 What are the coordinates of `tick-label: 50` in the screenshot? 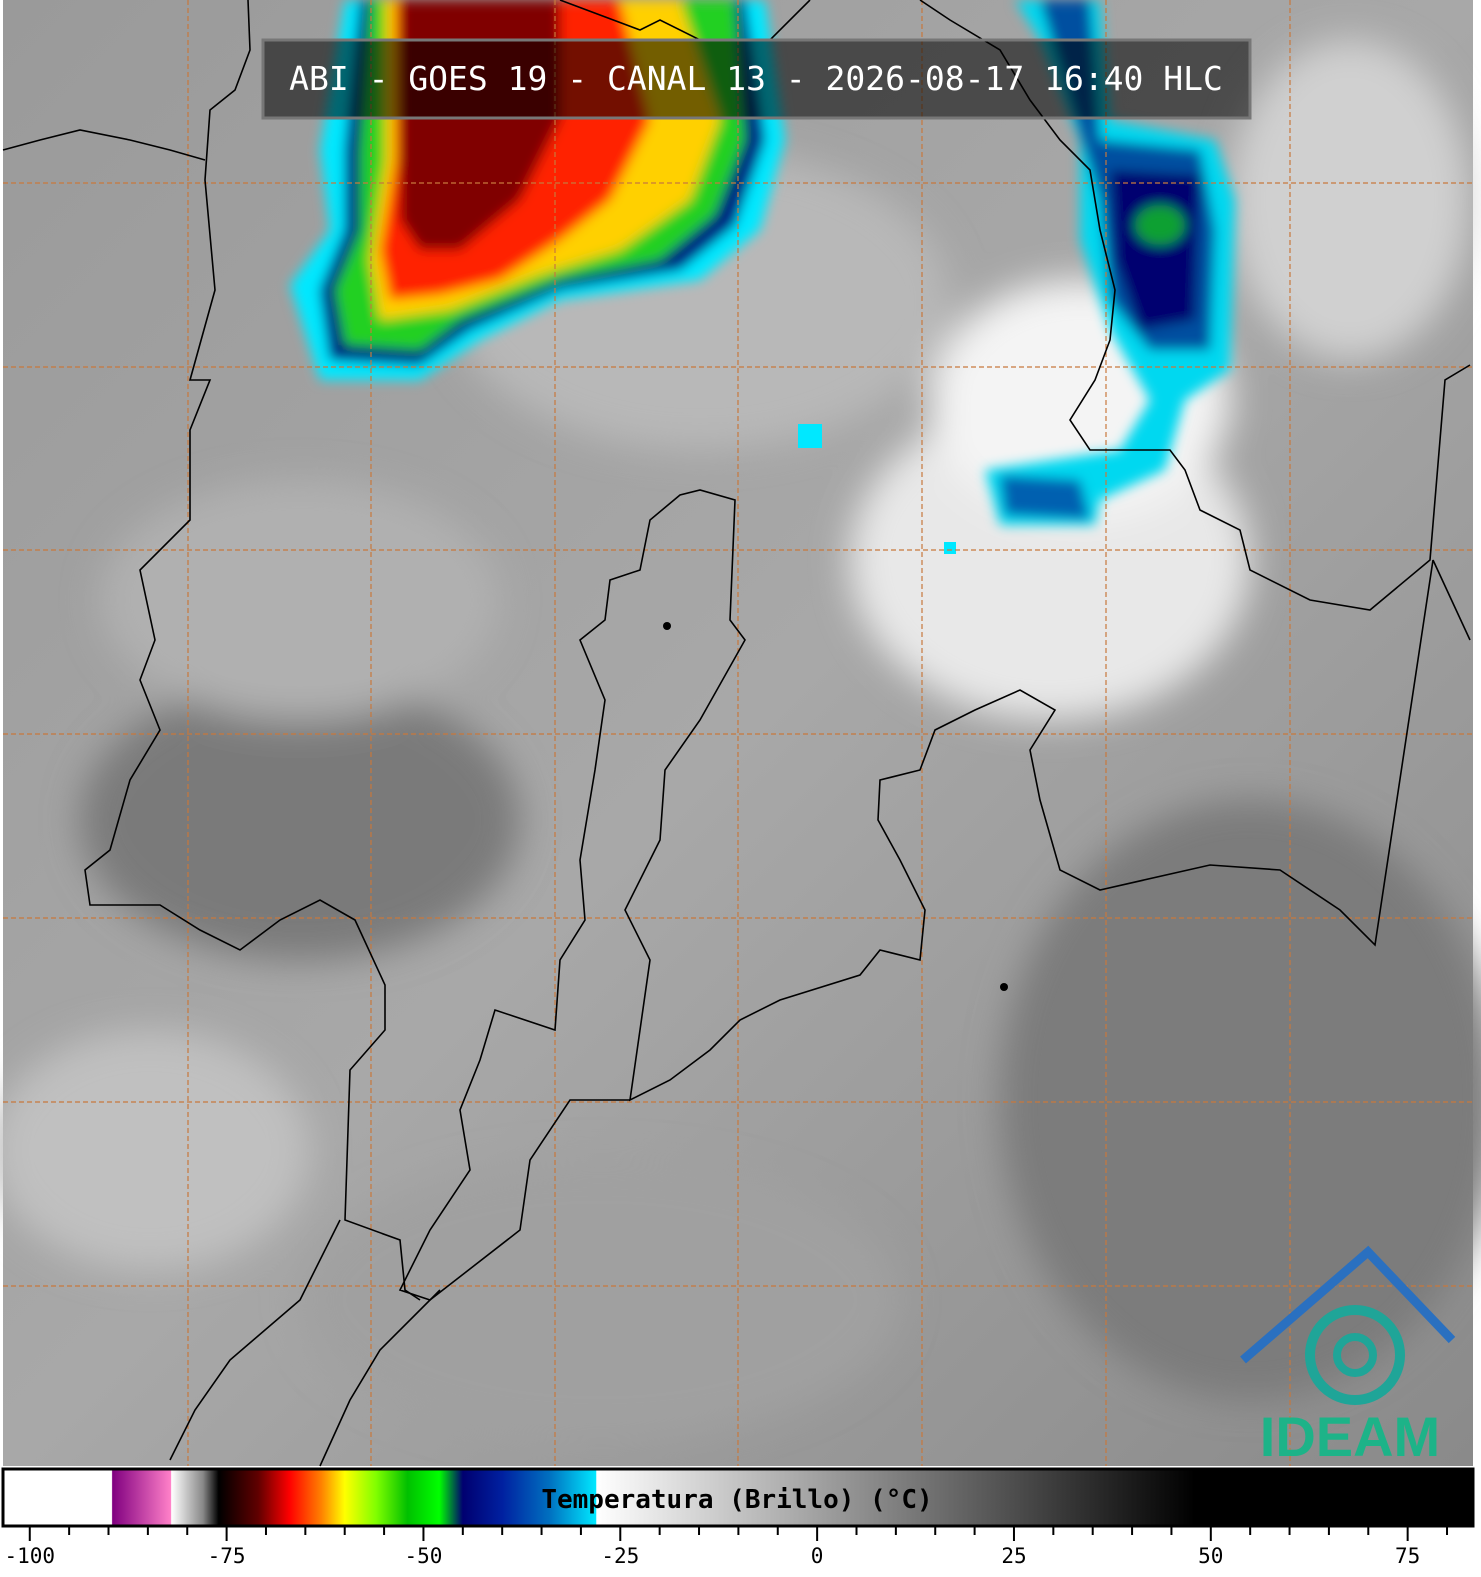 It's located at (1210, 1556).